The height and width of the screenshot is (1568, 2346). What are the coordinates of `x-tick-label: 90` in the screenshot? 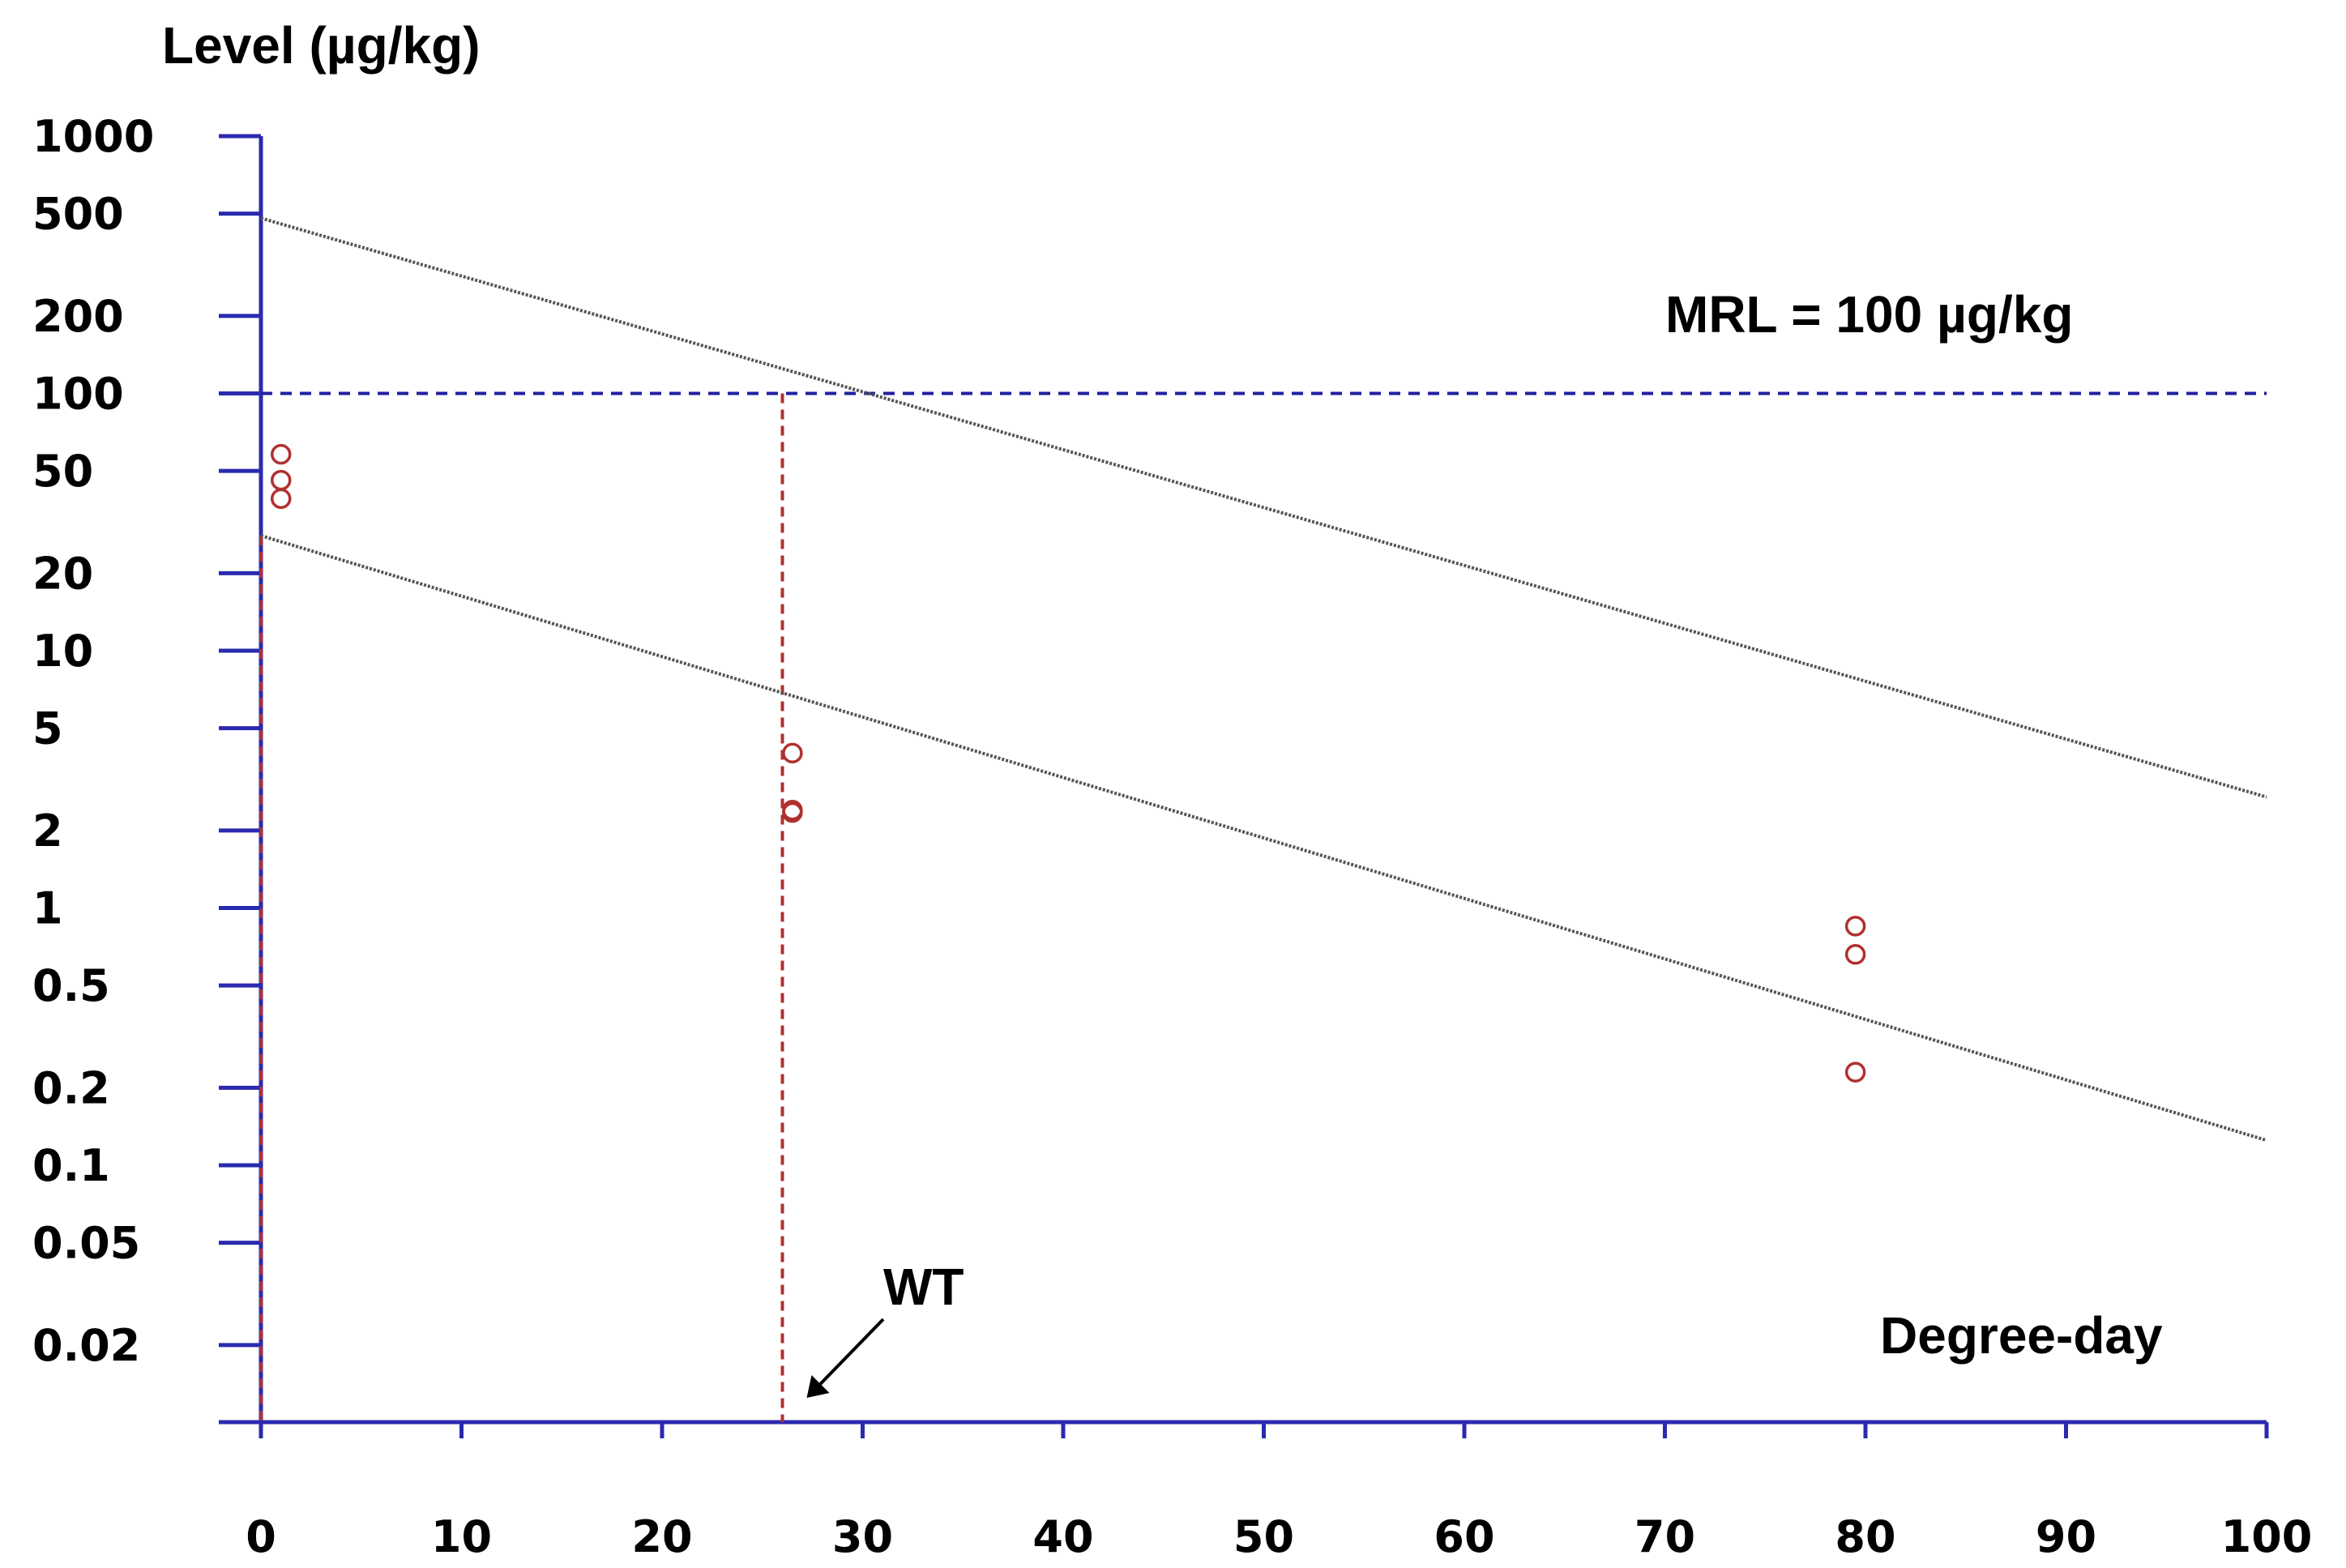 It's located at (2066, 1537).